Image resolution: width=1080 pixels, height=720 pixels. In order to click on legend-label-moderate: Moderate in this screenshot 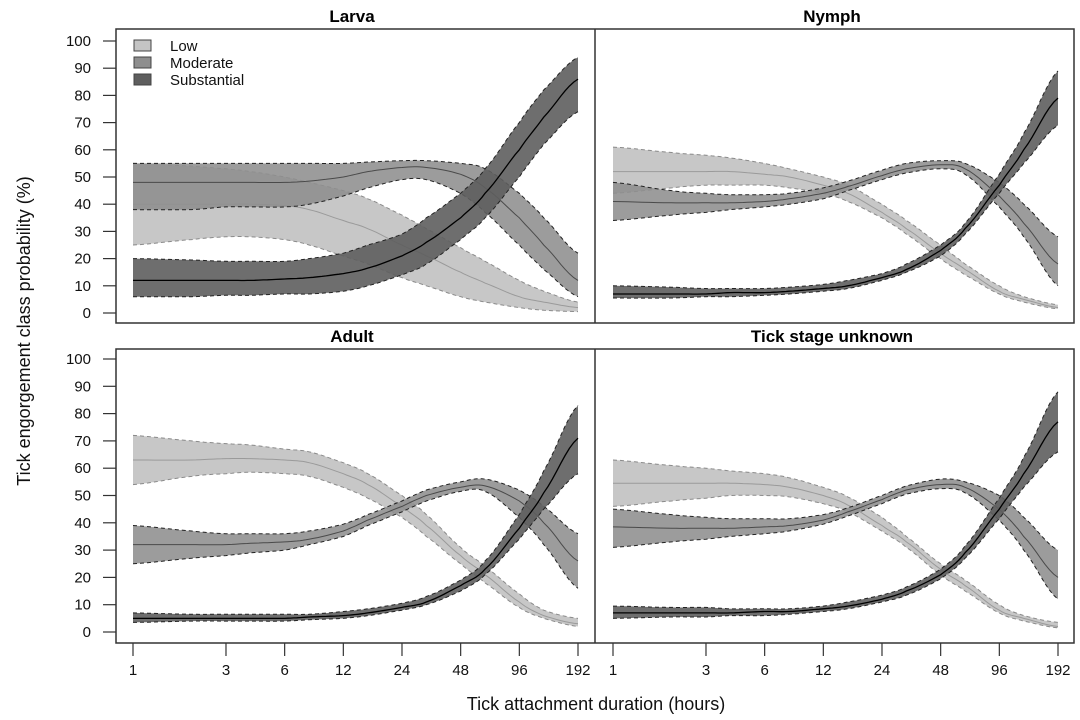, I will do `click(201, 63)`.